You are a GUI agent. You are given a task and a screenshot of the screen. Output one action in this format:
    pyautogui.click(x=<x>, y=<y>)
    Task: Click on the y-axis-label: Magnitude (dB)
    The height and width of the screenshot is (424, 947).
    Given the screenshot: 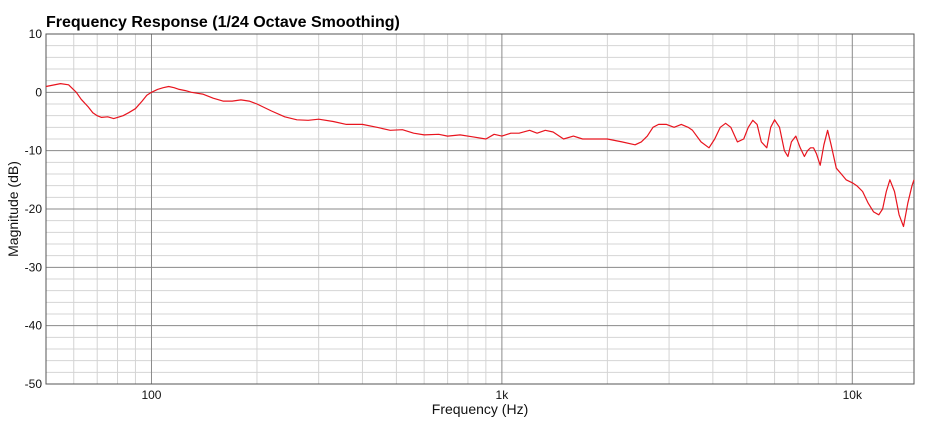 What is the action you would take?
    pyautogui.click(x=13, y=209)
    